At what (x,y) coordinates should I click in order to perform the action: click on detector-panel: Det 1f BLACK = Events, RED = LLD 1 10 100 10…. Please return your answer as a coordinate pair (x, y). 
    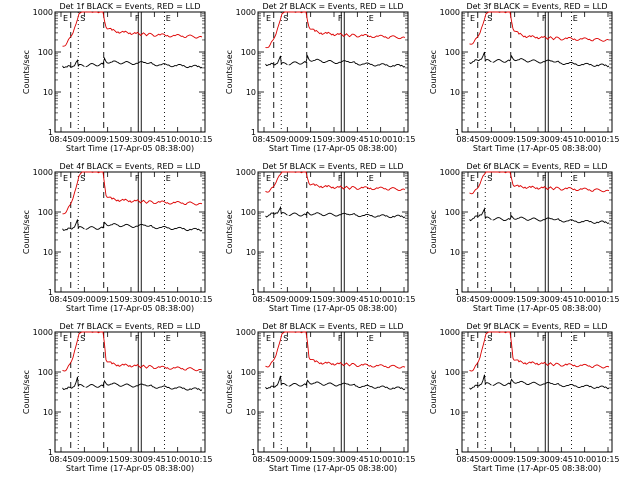
    Looking at the image, I should click on (117, 77).